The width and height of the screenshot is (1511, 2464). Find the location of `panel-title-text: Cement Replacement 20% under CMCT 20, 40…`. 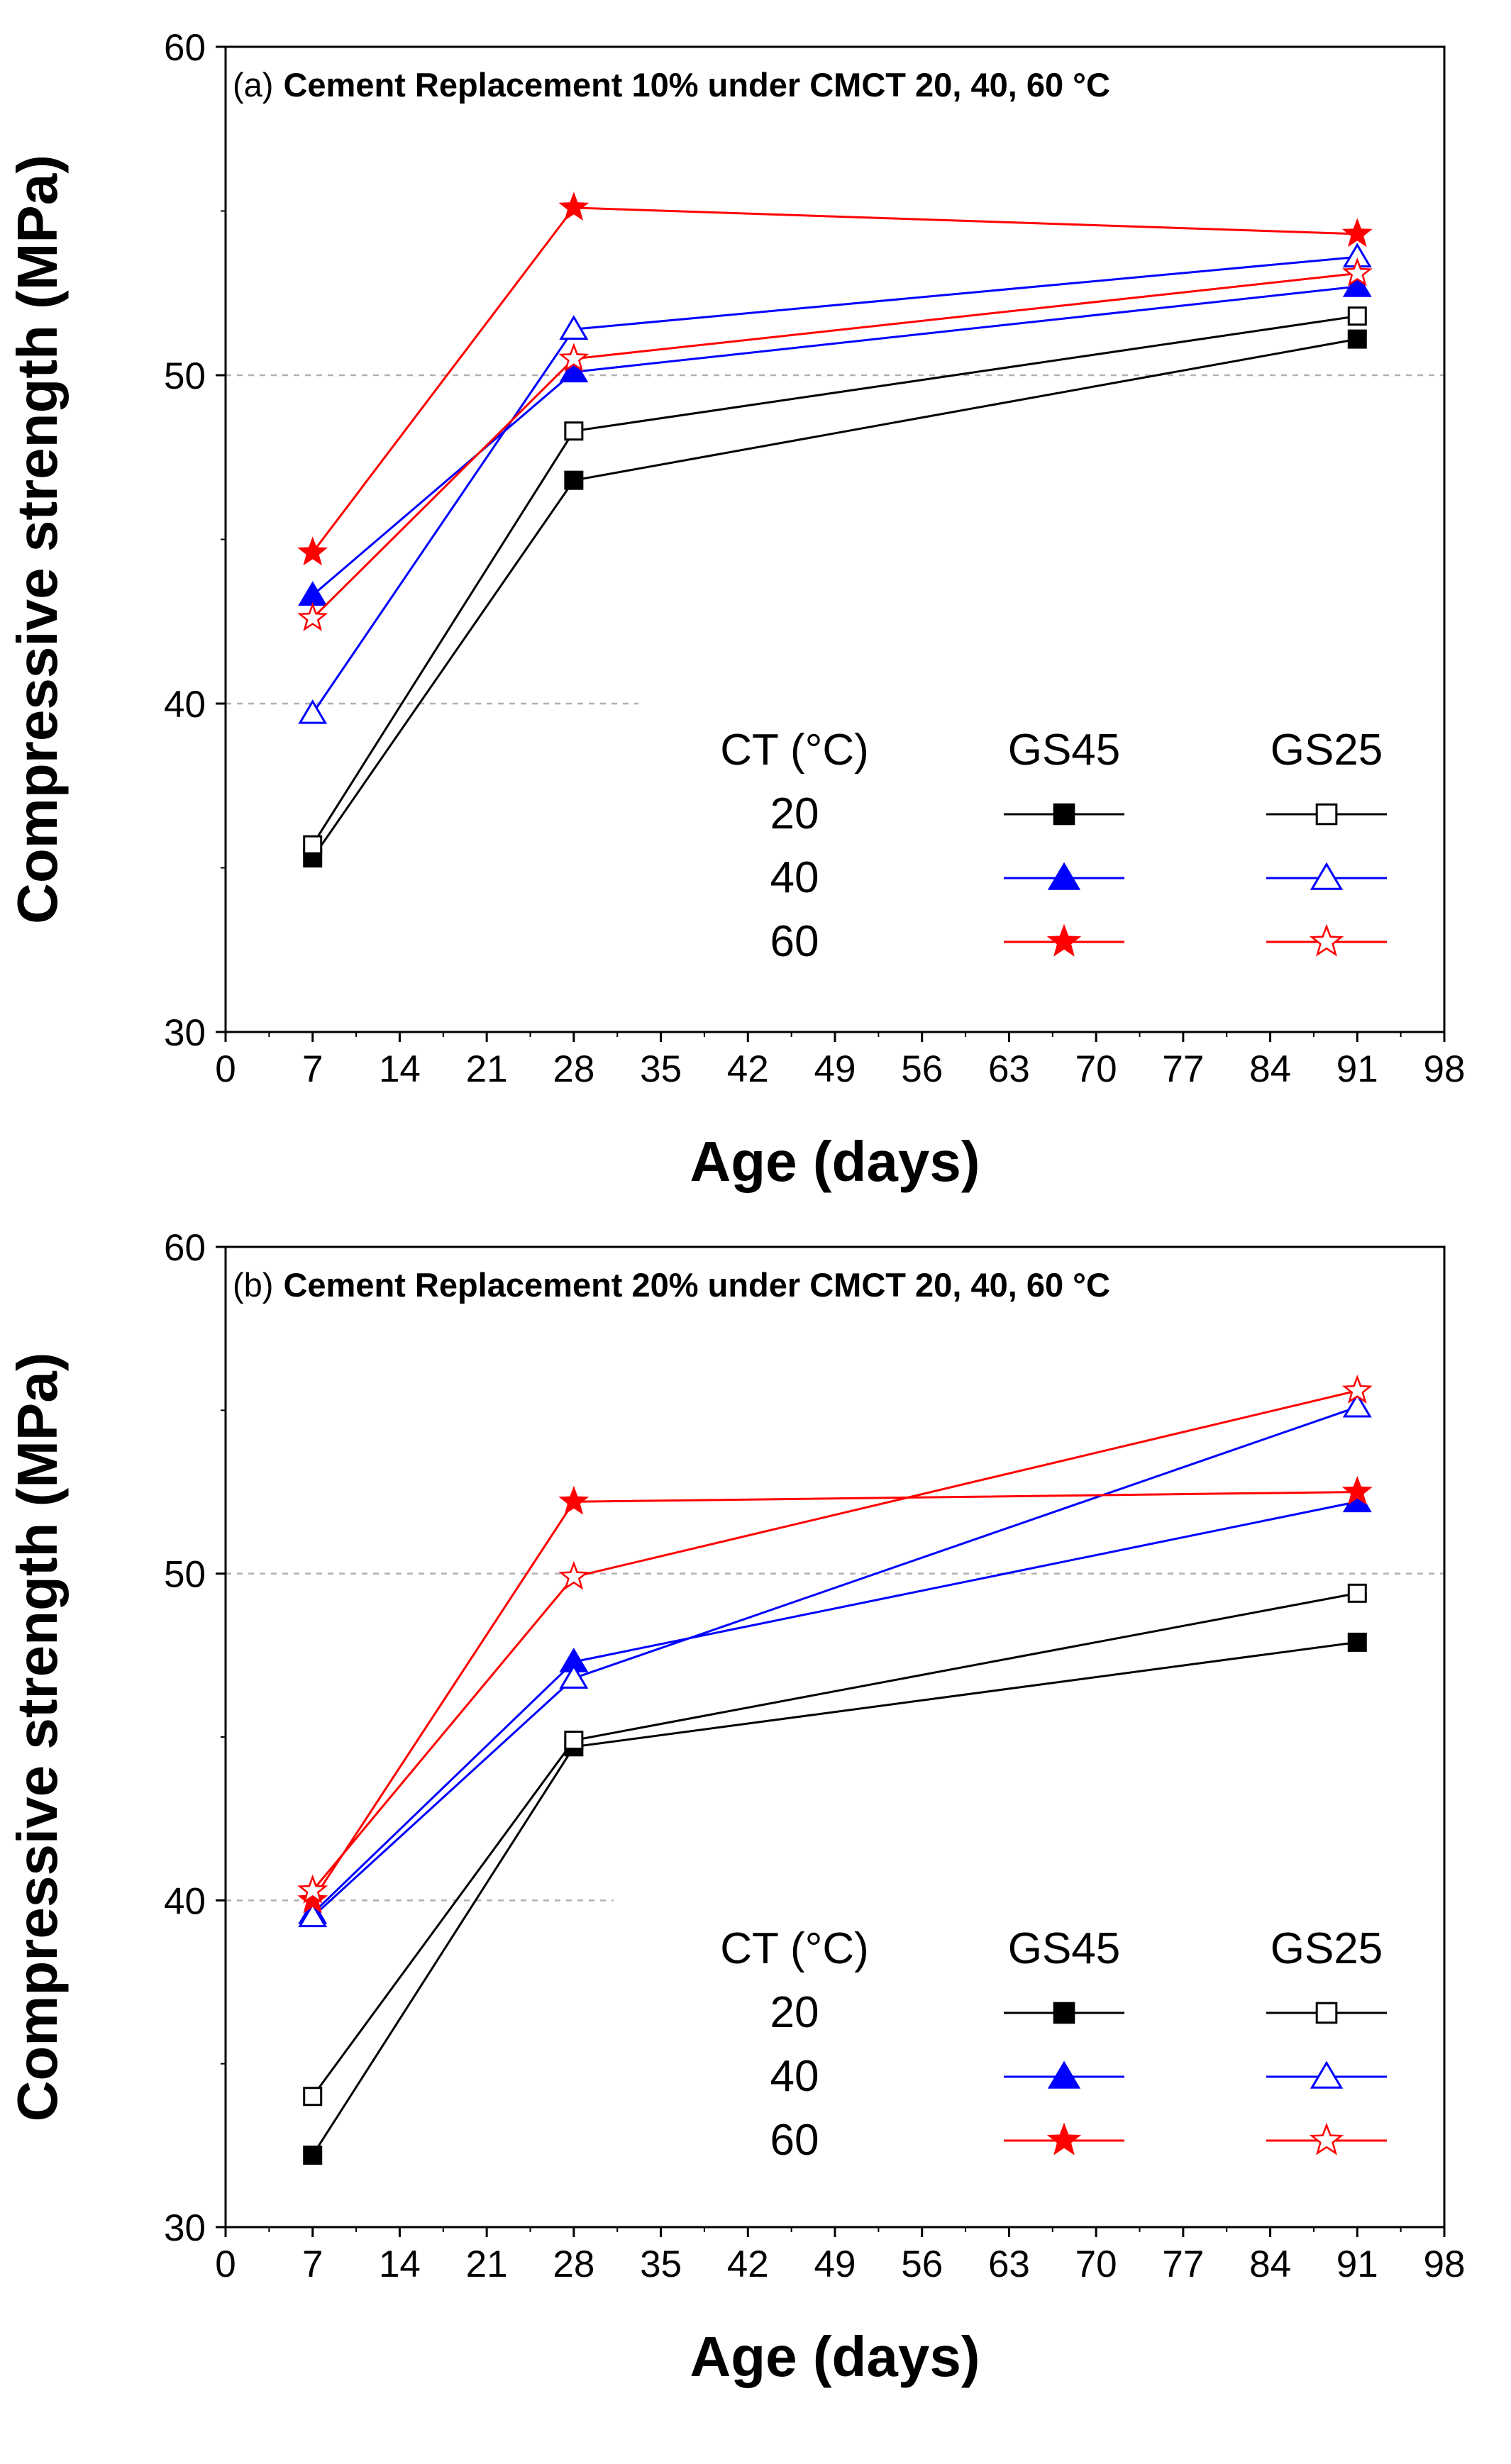

panel-title-text: Cement Replacement 20% under CMCT 20, 40… is located at coordinates (696, 1285).